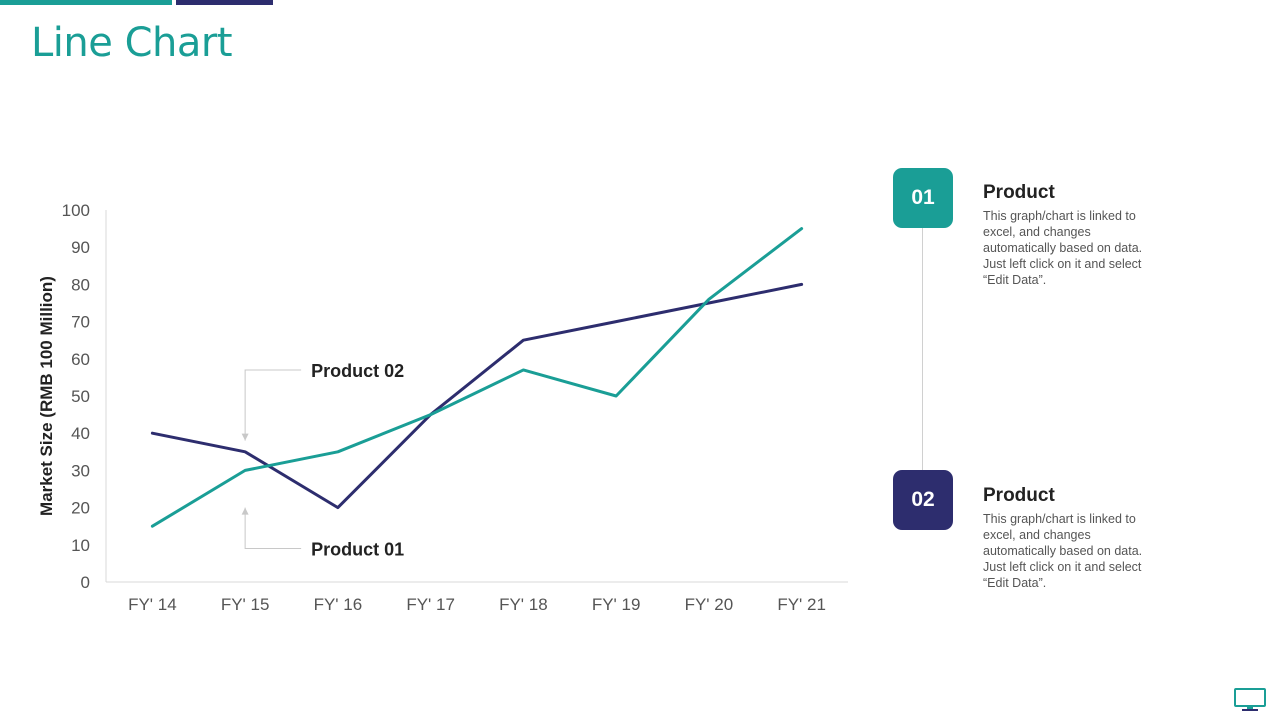 This screenshot has width=1280, height=720. I want to click on y-tick-label: 30, so click(80, 470).